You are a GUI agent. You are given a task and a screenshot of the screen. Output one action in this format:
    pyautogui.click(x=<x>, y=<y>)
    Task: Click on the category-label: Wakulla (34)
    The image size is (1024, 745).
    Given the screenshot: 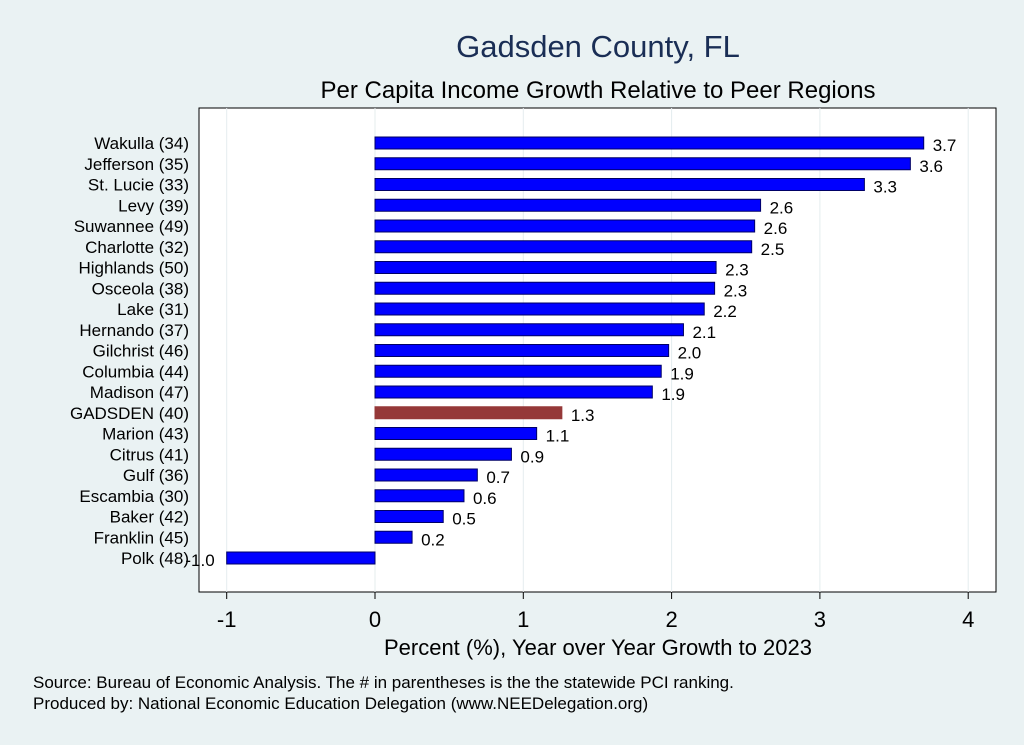 What is the action you would take?
    pyautogui.click(x=141, y=143)
    